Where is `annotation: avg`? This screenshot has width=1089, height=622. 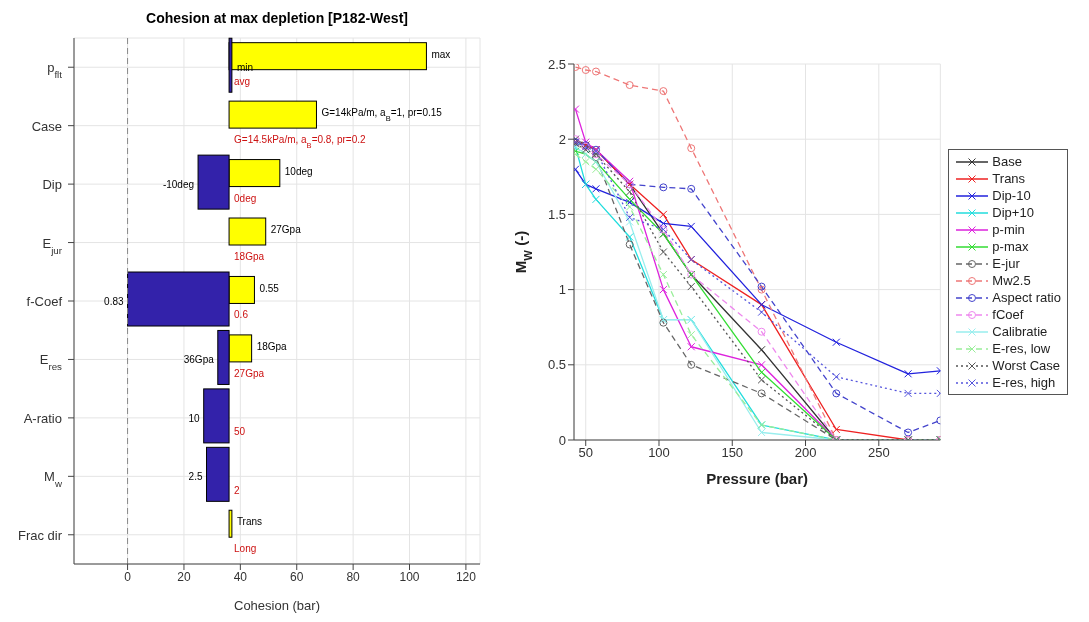 annotation: avg is located at coordinates (242, 81).